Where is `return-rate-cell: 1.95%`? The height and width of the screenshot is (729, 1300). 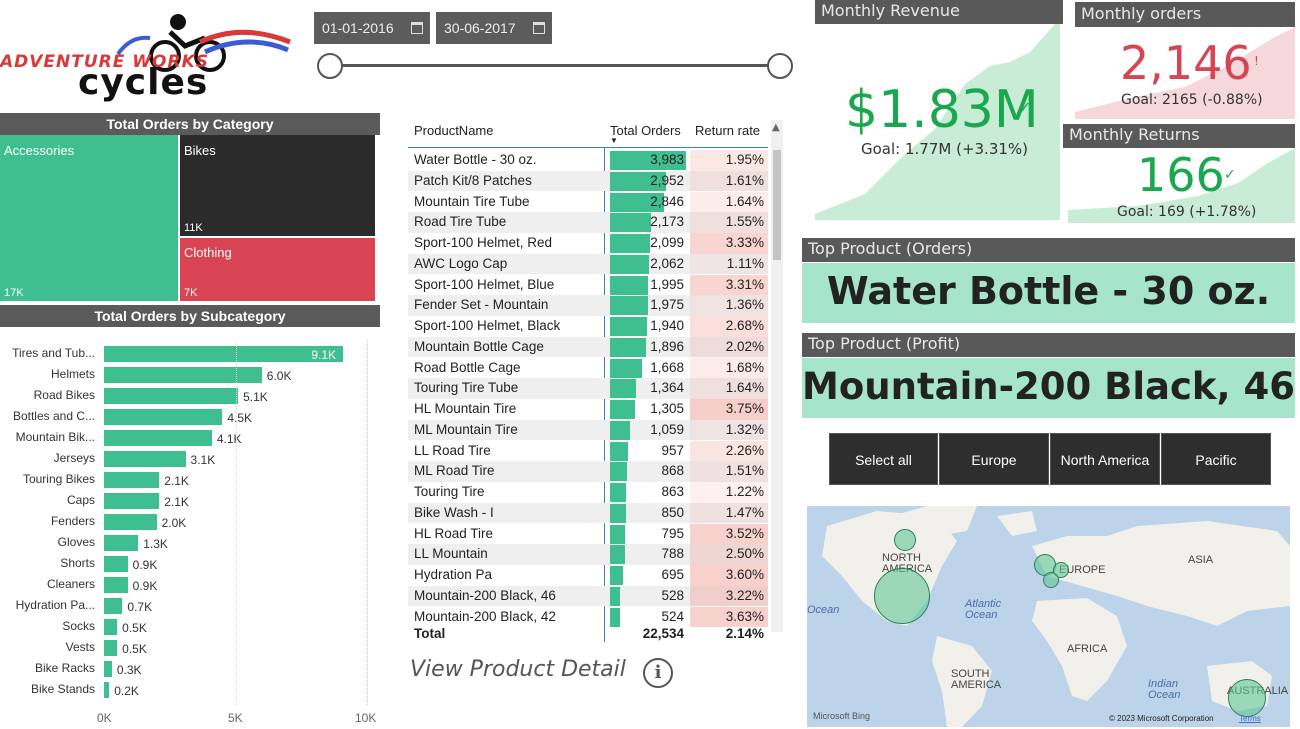 return-rate-cell: 1.95% is located at coordinates (744, 159).